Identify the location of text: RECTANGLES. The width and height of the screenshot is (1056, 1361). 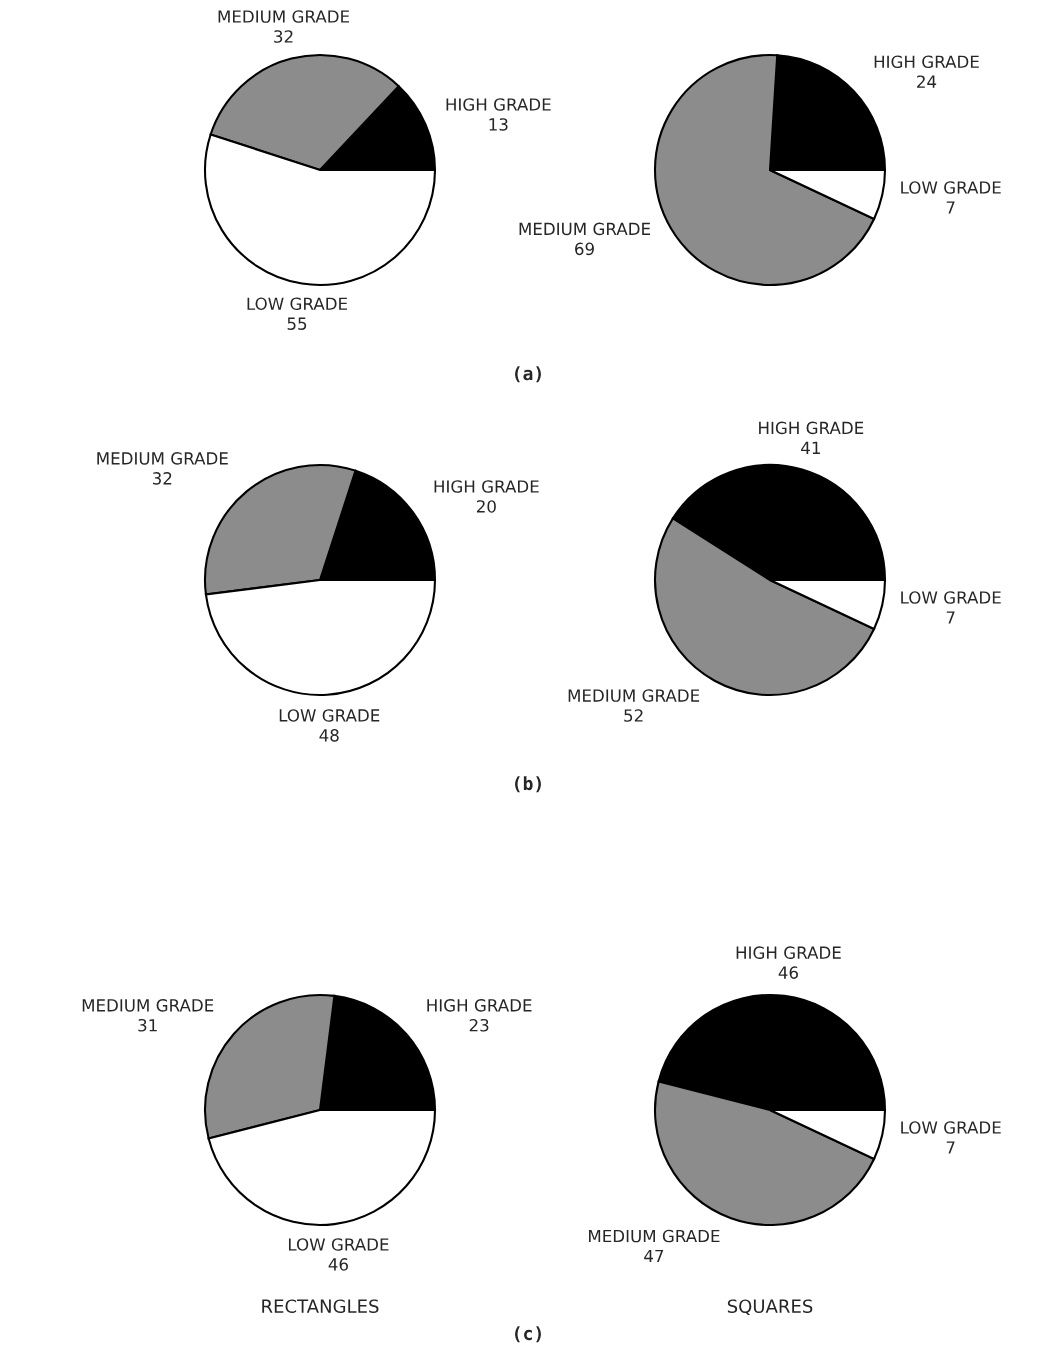
(320, 1306).